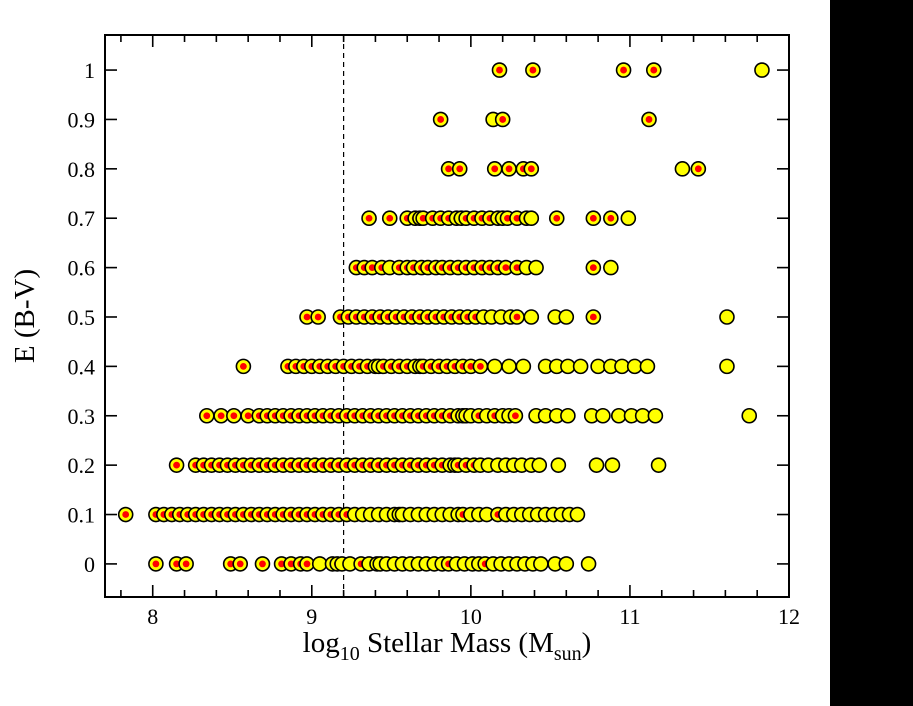 The width and height of the screenshot is (913, 706). What do you see at coordinates (629, 616) in the screenshot?
I see `svg-text: 11` at bounding box center [629, 616].